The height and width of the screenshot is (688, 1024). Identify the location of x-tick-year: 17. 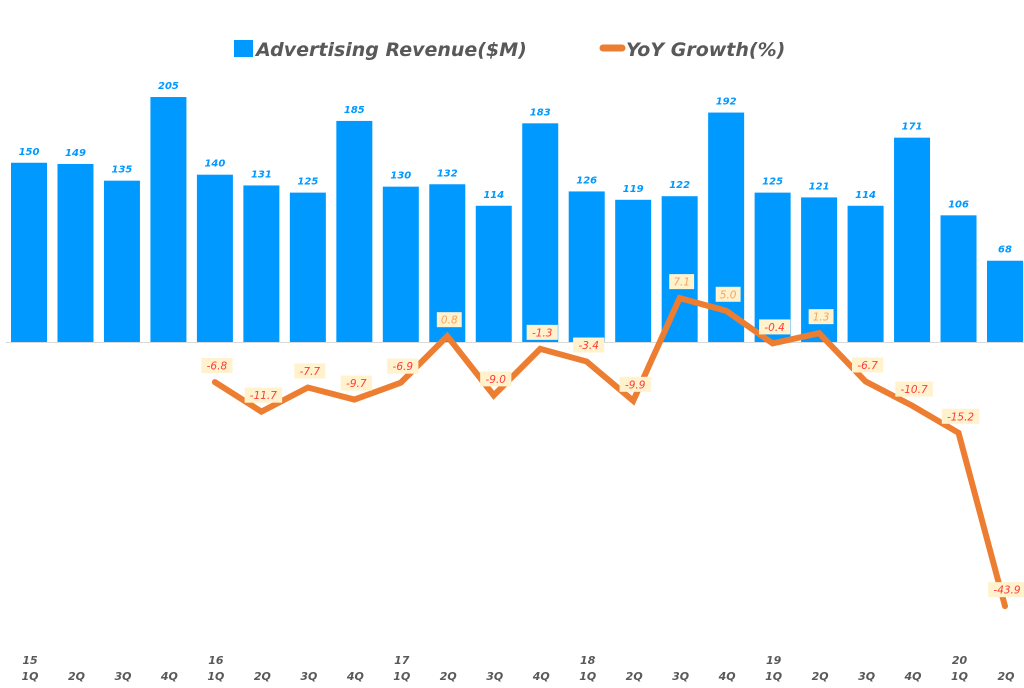
(402, 660).